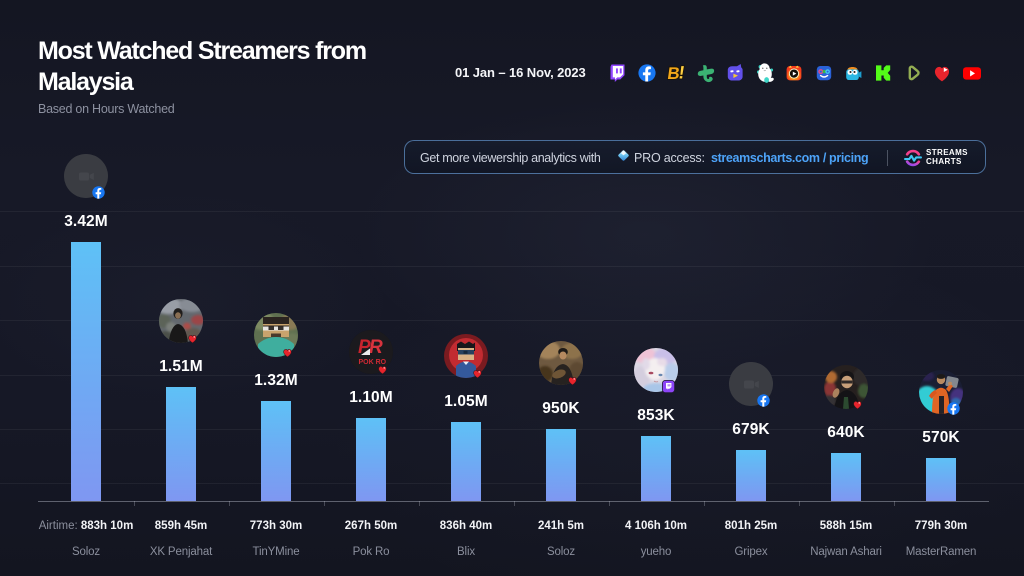 This screenshot has width=1024, height=576. What do you see at coordinates (373, 362) in the screenshot?
I see `svg-text: POK RO` at bounding box center [373, 362].